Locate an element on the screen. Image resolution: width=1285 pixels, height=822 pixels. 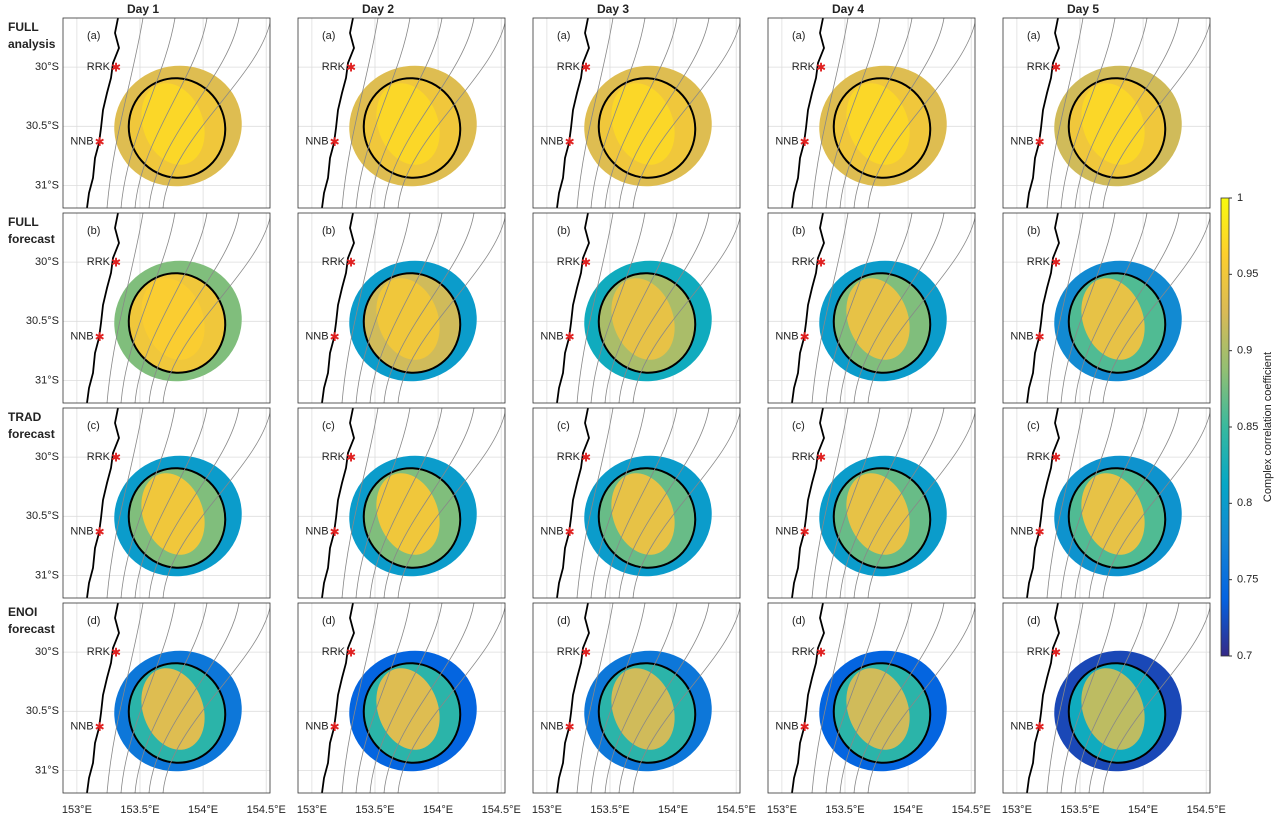
colorbar-tick-label: 0.95 is located at coordinates (1247, 274).